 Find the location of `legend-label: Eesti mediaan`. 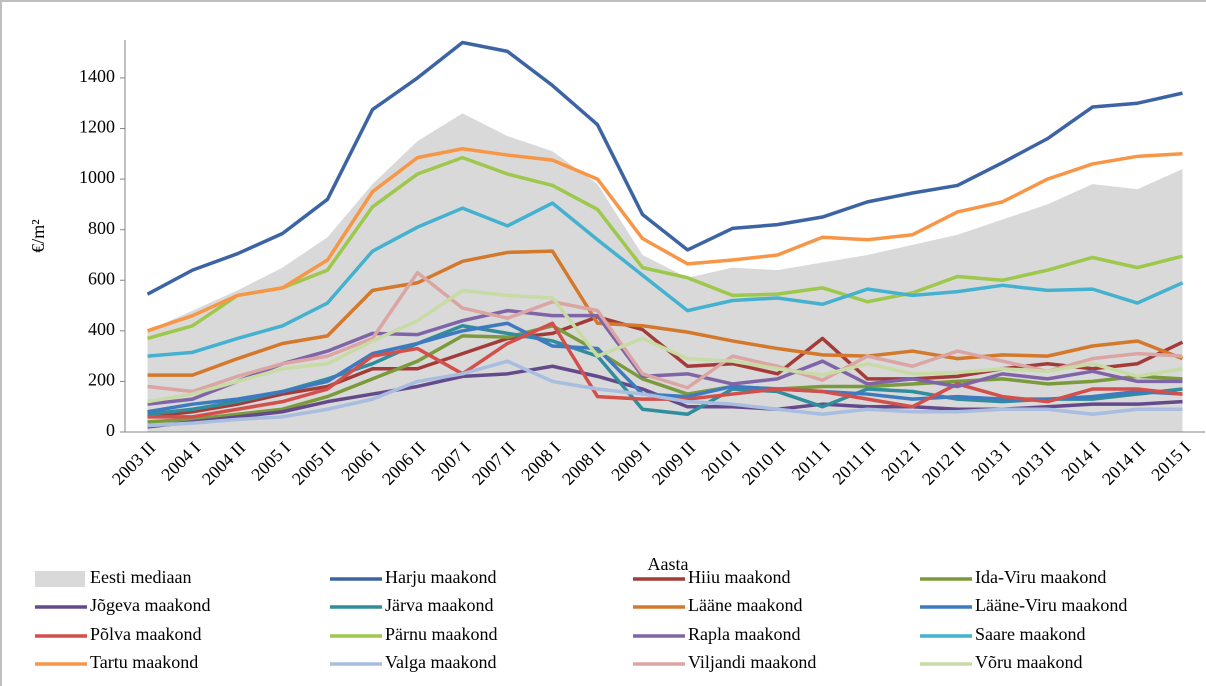

legend-label: Eesti mediaan is located at coordinates (140, 577).